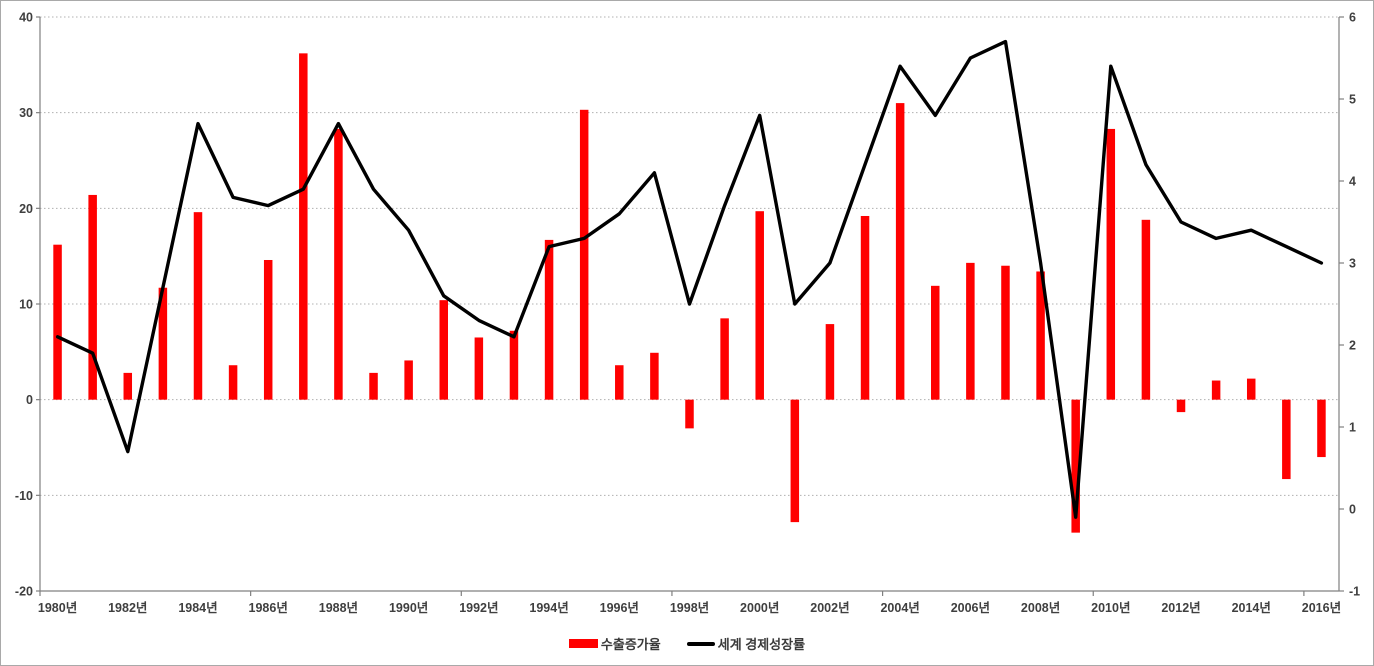 The height and width of the screenshot is (666, 1374). I want to click on left-axis-label-0: 0, so click(29, 400).